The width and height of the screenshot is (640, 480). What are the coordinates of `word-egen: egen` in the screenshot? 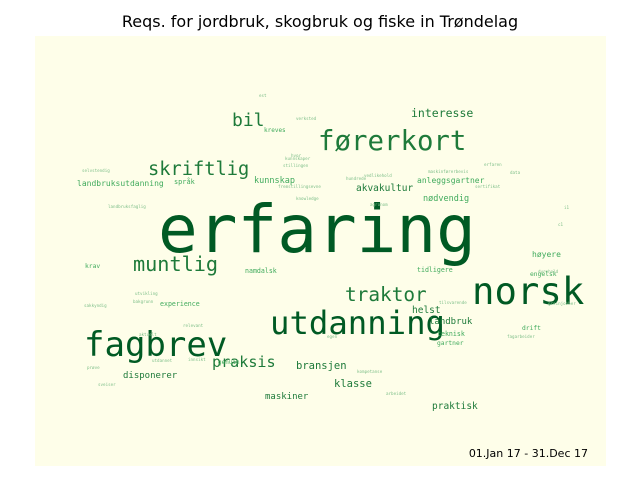 It's located at (332, 336).